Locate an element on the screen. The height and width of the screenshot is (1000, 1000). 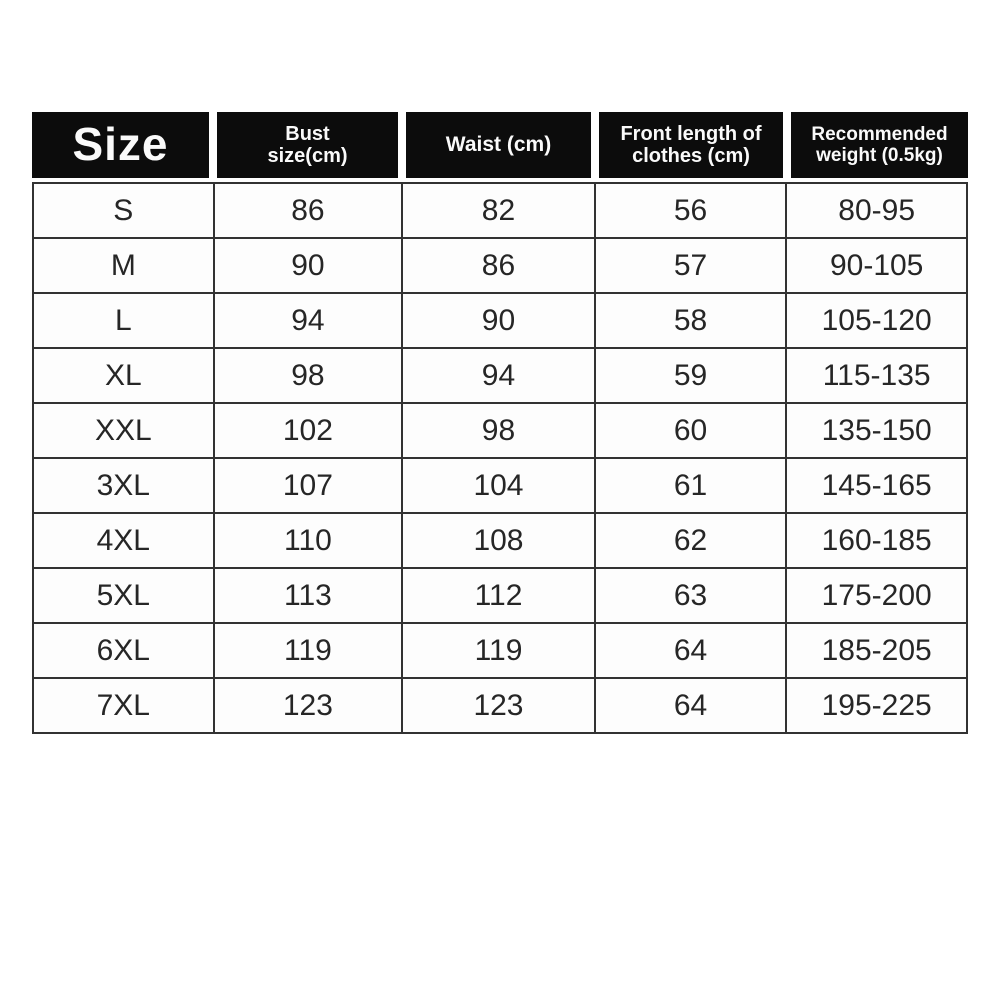
size-cell: L is located at coordinates (123, 320).